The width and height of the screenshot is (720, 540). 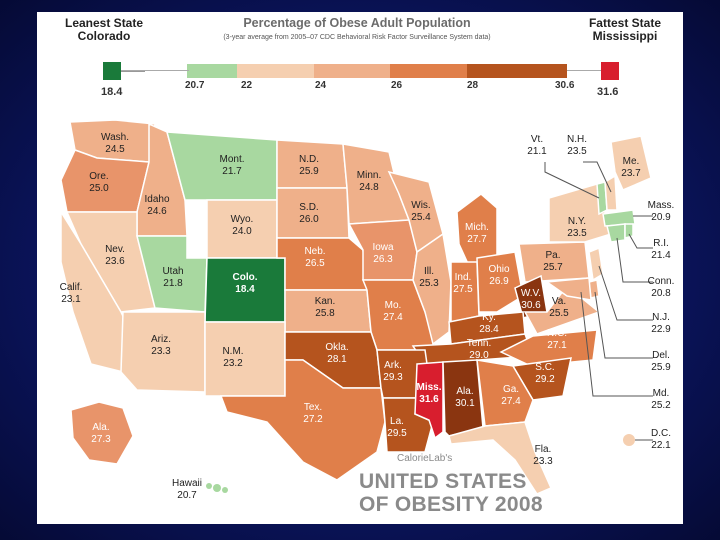 I want to click on legend-lean-swatch, so click(x=112, y=71).